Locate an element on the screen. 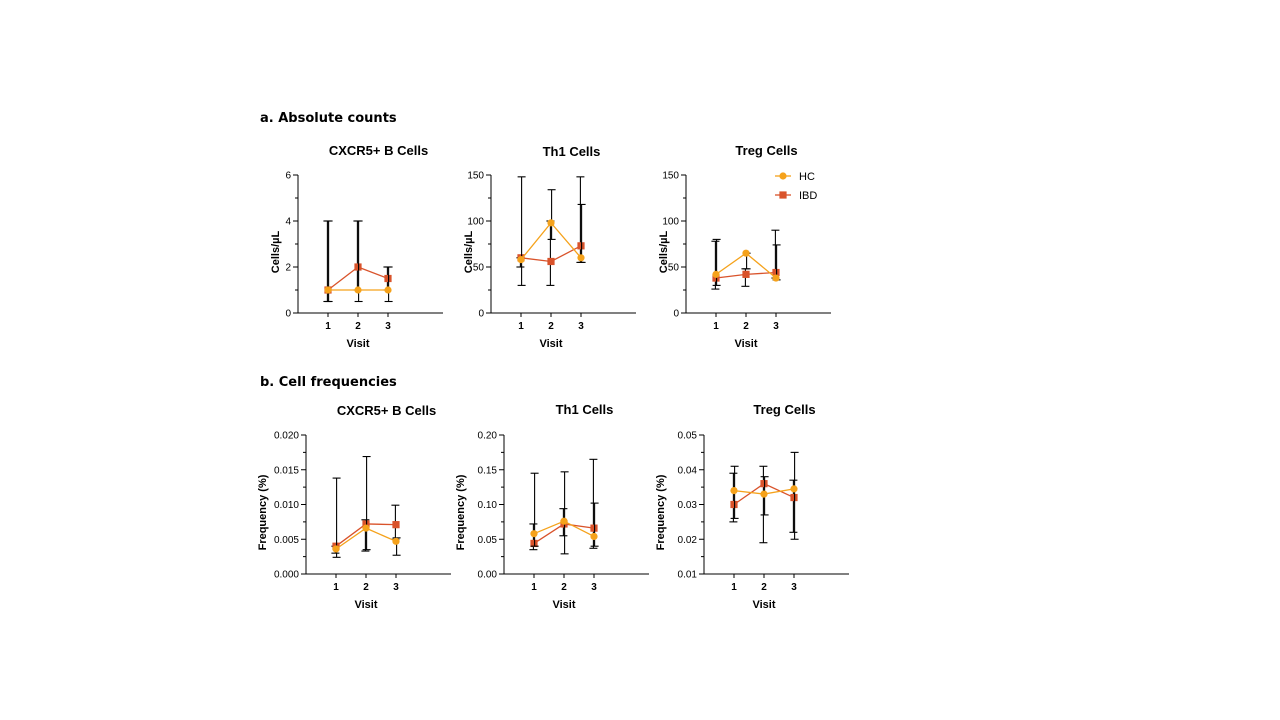  legend-label-ibd: IBD is located at coordinates (808, 196).